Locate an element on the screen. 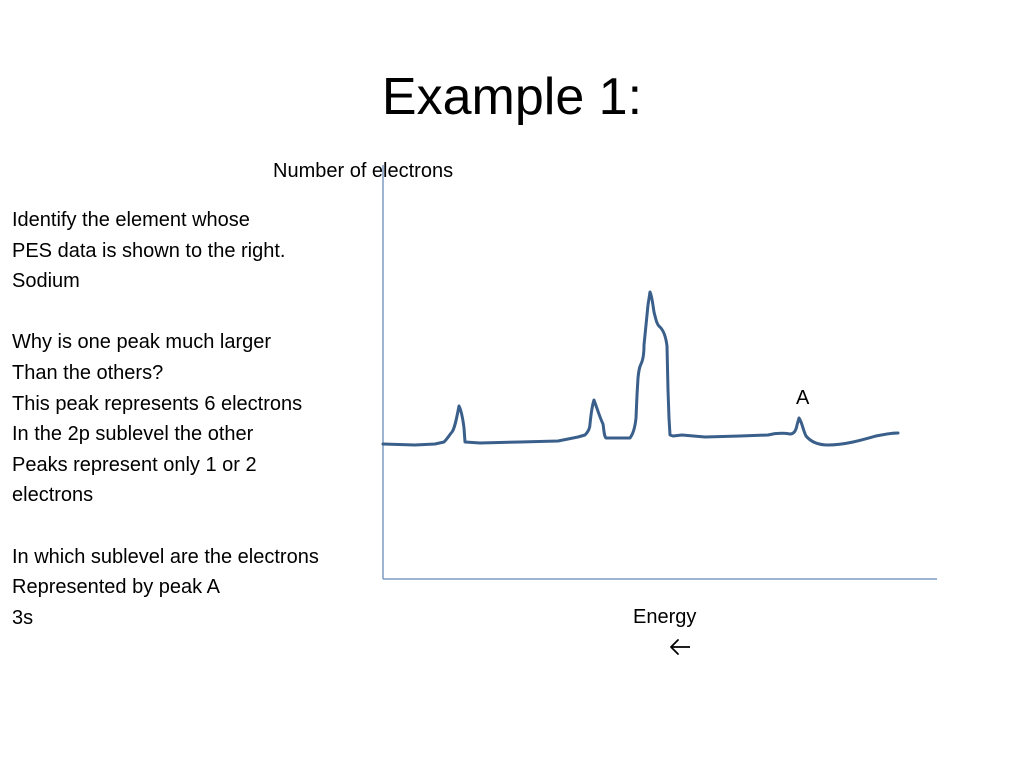 This screenshot has width=1024, height=768. text-line: Identify the element whose is located at coordinates (131, 220).